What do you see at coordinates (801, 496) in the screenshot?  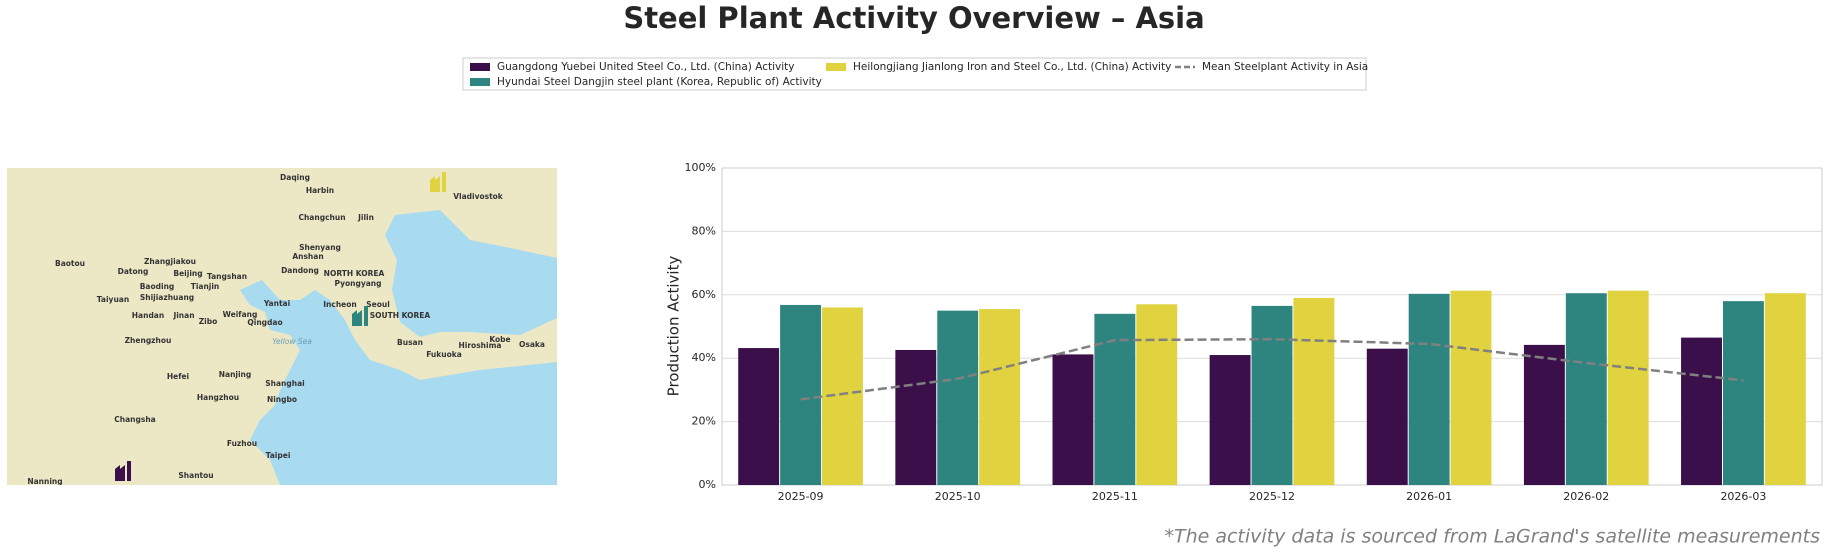 I see `x-tick-label: 2025-09` at bounding box center [801, 496].